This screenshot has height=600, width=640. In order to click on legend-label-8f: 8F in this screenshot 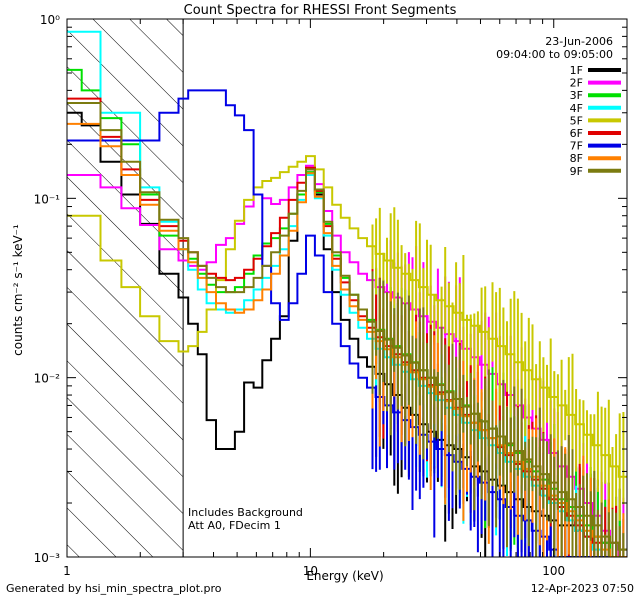, I will do `click(576, 158)`.